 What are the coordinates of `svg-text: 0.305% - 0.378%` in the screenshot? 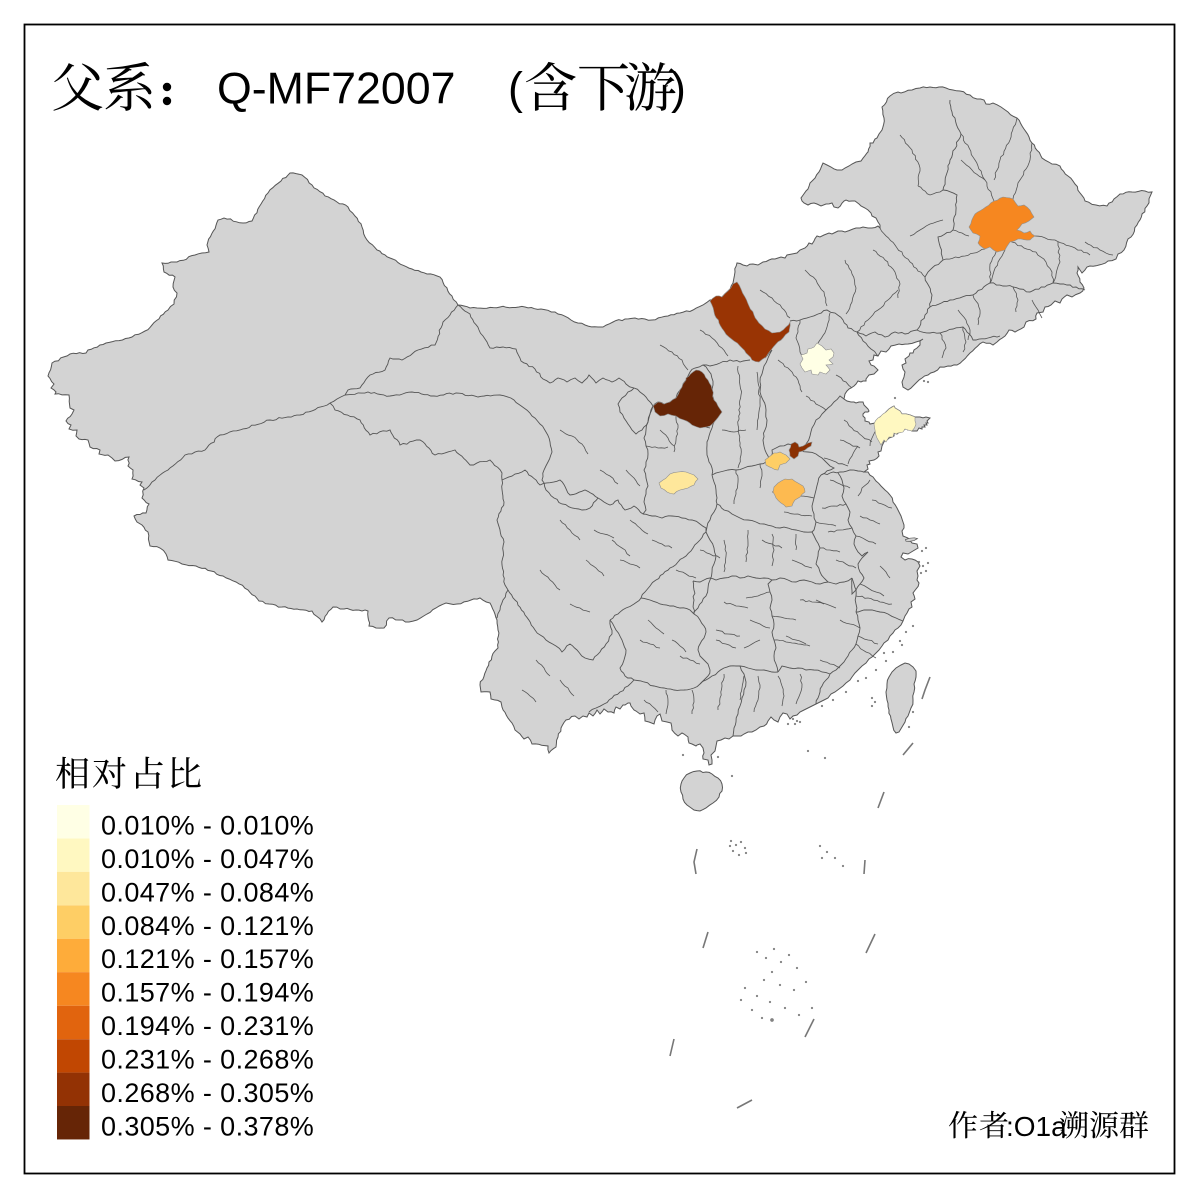 It's located at (207, 1127).